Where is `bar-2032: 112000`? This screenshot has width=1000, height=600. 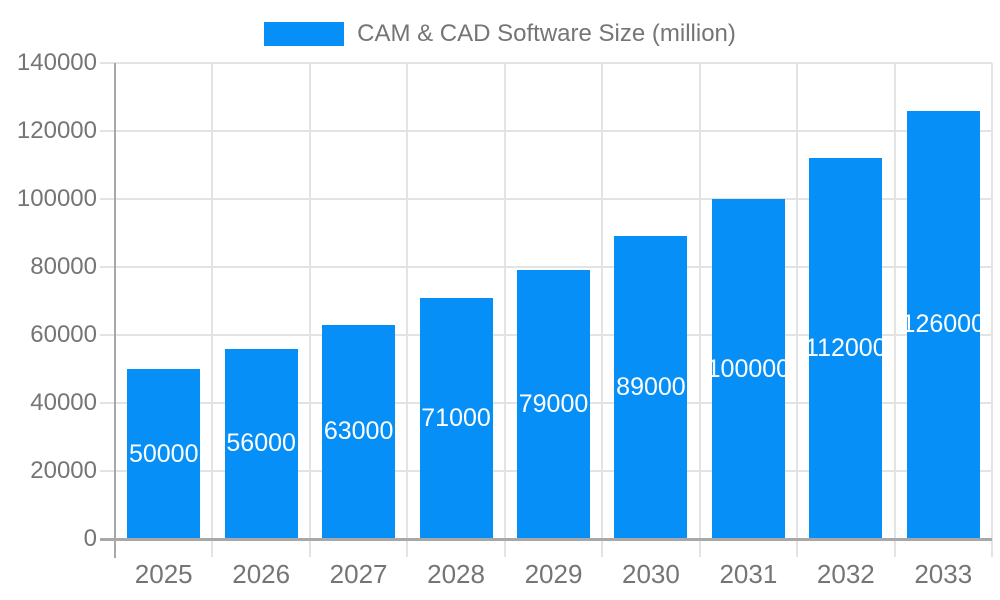 bar-2032: 112000 is located at coordinates (846, 348).